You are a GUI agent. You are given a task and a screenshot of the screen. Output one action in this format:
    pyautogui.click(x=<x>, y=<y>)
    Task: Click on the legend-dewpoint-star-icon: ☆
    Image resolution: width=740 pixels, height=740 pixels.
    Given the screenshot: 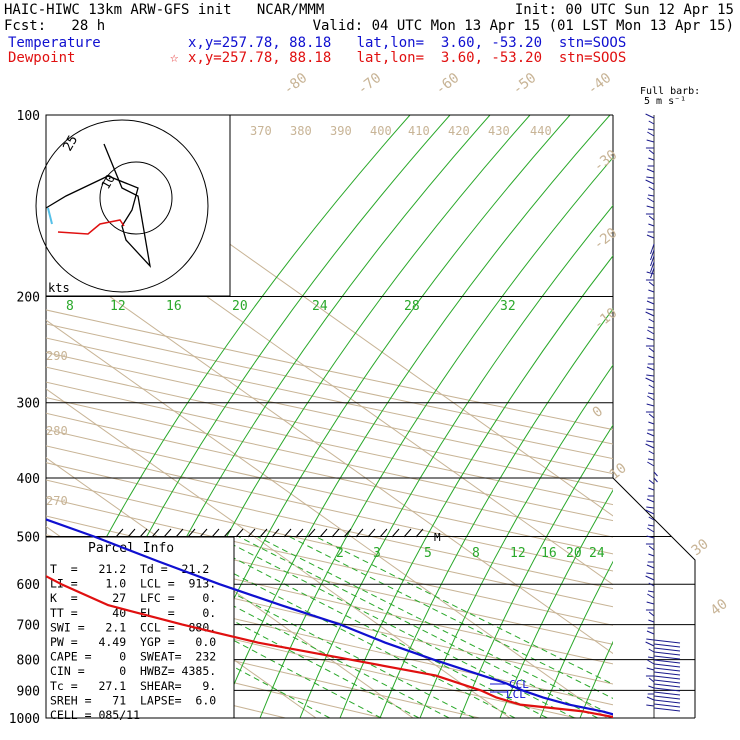 What is the action you would take?
    pyautogui.click(x=174, y=58)
    